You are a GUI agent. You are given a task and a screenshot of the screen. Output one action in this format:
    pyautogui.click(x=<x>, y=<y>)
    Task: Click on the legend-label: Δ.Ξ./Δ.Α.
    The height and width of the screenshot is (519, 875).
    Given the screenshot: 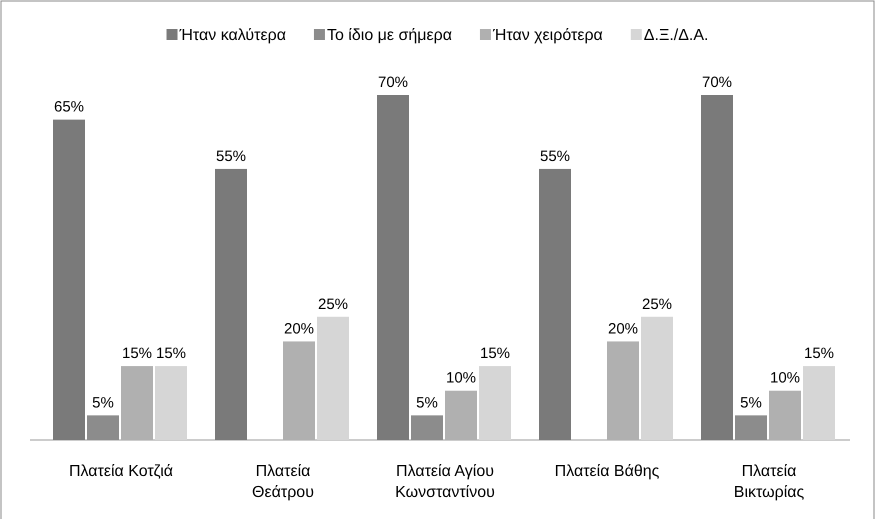 What is the action you would take?
    pyautogui.click(x=676, y=35)
    